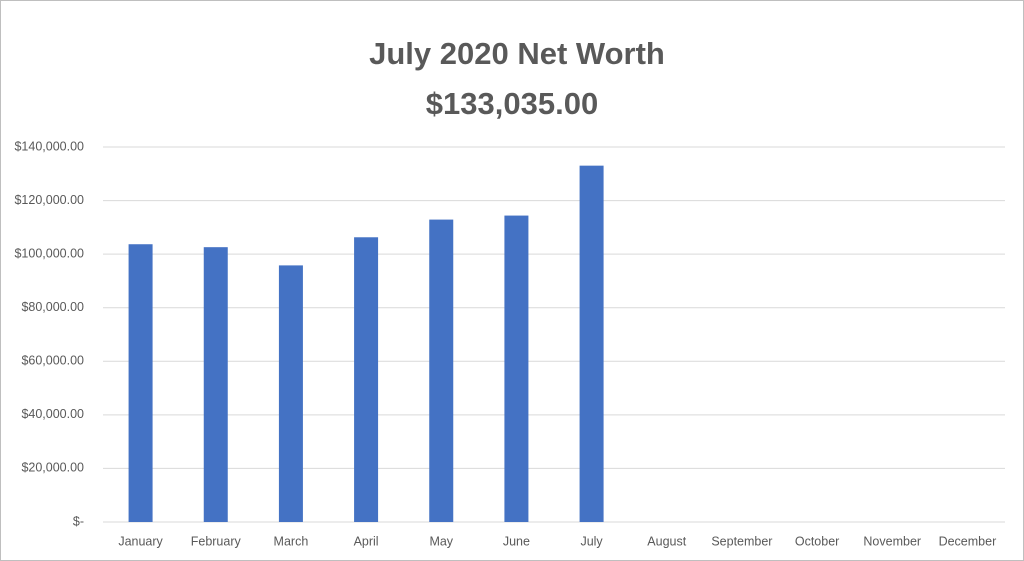 This screenshot has width=1024, height=561. Describe the element at coordinates (516, 541) in the screenshot. I see `x-tick-label: June` at that location.